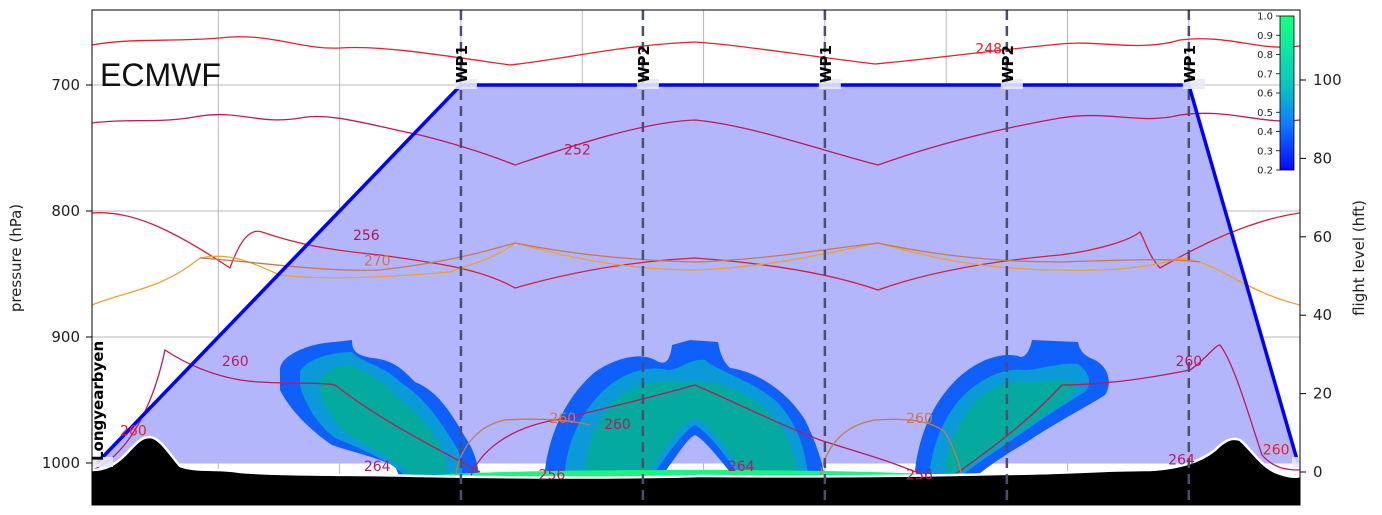 The width and height of the screenshot is (1382, 515). Describe the element at coordinates (160, 75) in the screenshot. I see `model-label: ECMWF` at that location.